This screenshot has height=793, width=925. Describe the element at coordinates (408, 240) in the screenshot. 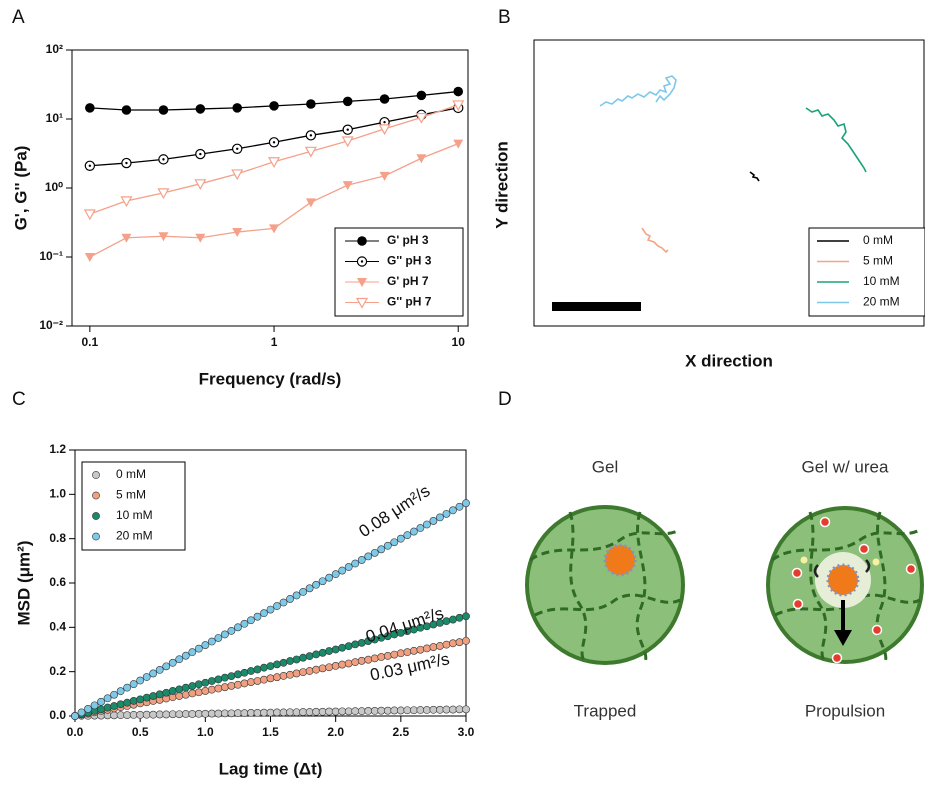

I see `legend-label: G' pH 3` at that location.